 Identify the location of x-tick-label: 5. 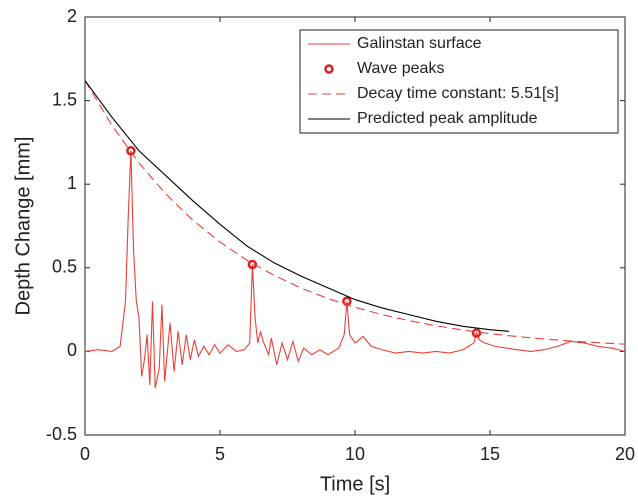
(220, 454).